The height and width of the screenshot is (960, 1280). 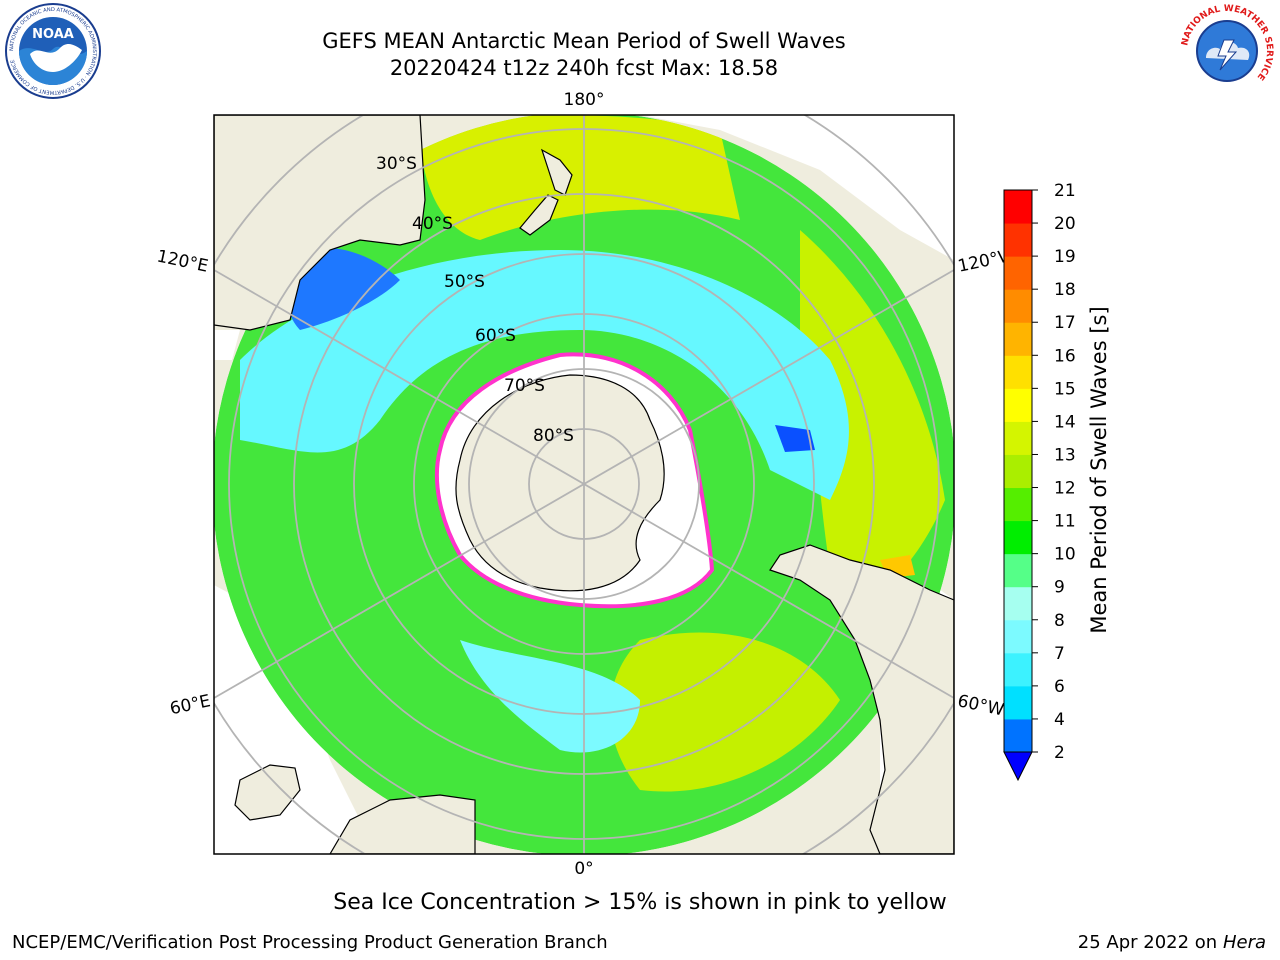 I want to click on lat-label-80s: 80°S, so click(x=553, y=436).